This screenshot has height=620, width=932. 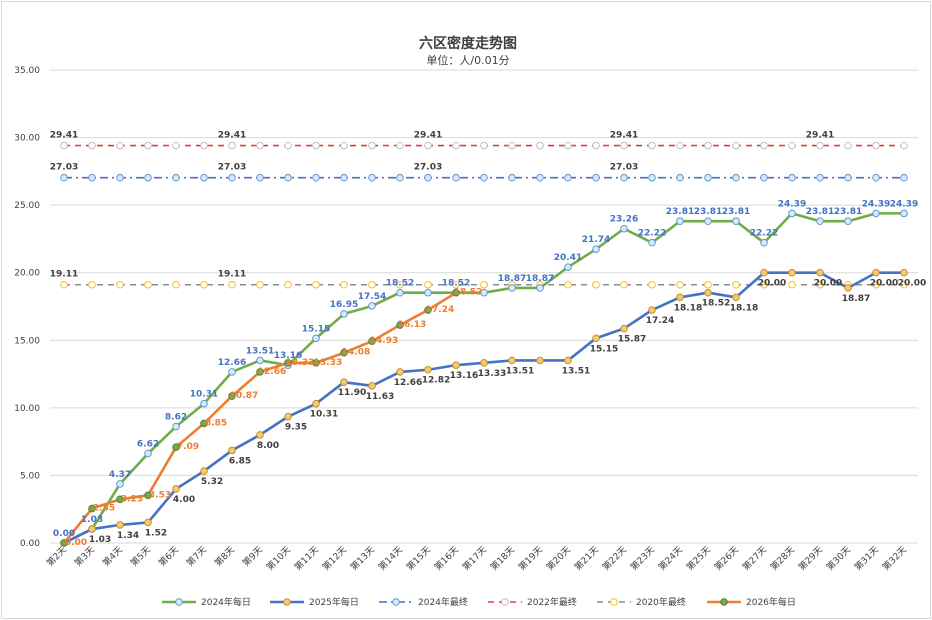 What do you see at coordinates (390, 558) in the screenshot?
I see `x-tick-label: 第14天` at bounding box center [390, 558].